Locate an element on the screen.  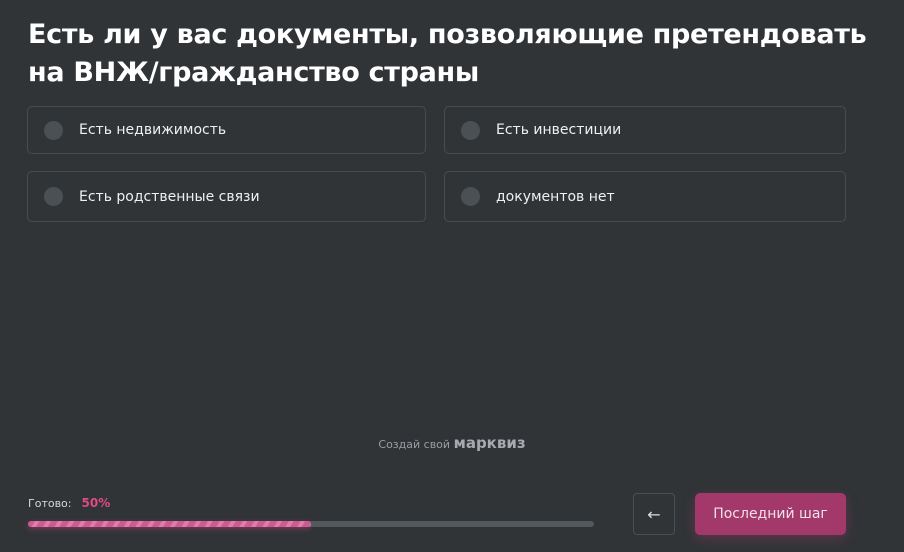
option-label: Есть инвестиции is located at coordinates (559, 130).